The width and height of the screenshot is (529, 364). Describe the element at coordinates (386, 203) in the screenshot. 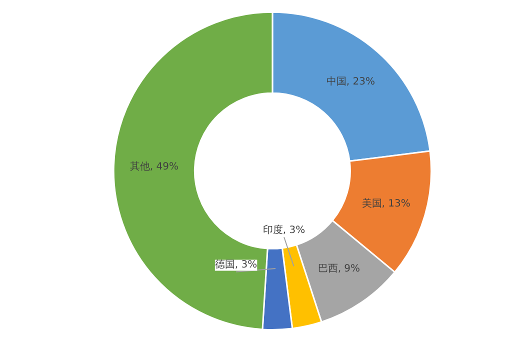

I see `slice-label: 美国, 13%` at that location.